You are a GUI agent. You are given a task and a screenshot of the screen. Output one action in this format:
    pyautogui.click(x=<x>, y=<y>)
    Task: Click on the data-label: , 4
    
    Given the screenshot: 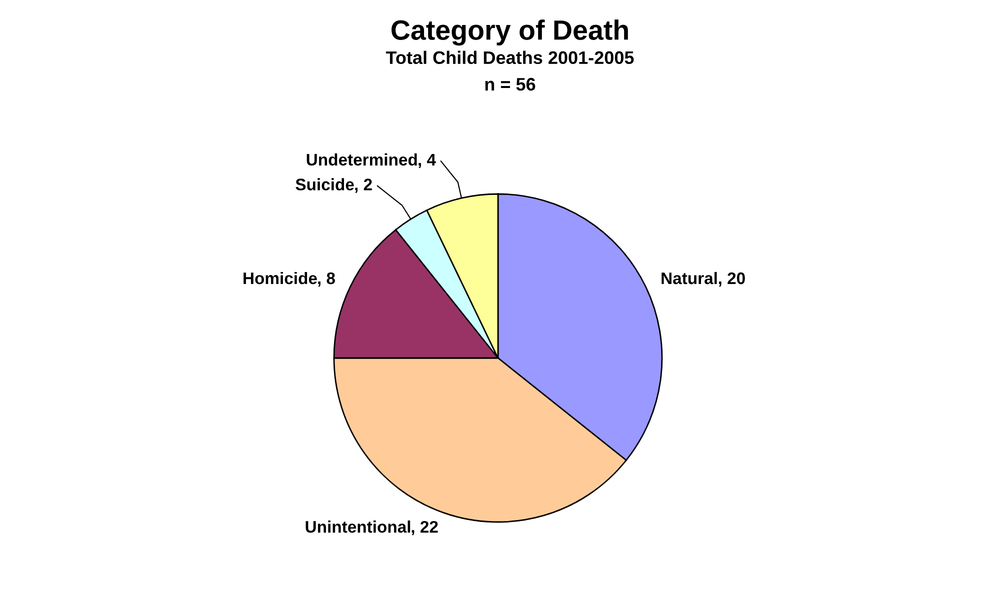 What is the action you would take?
    pyautogui.click(x=427, y=161)
    